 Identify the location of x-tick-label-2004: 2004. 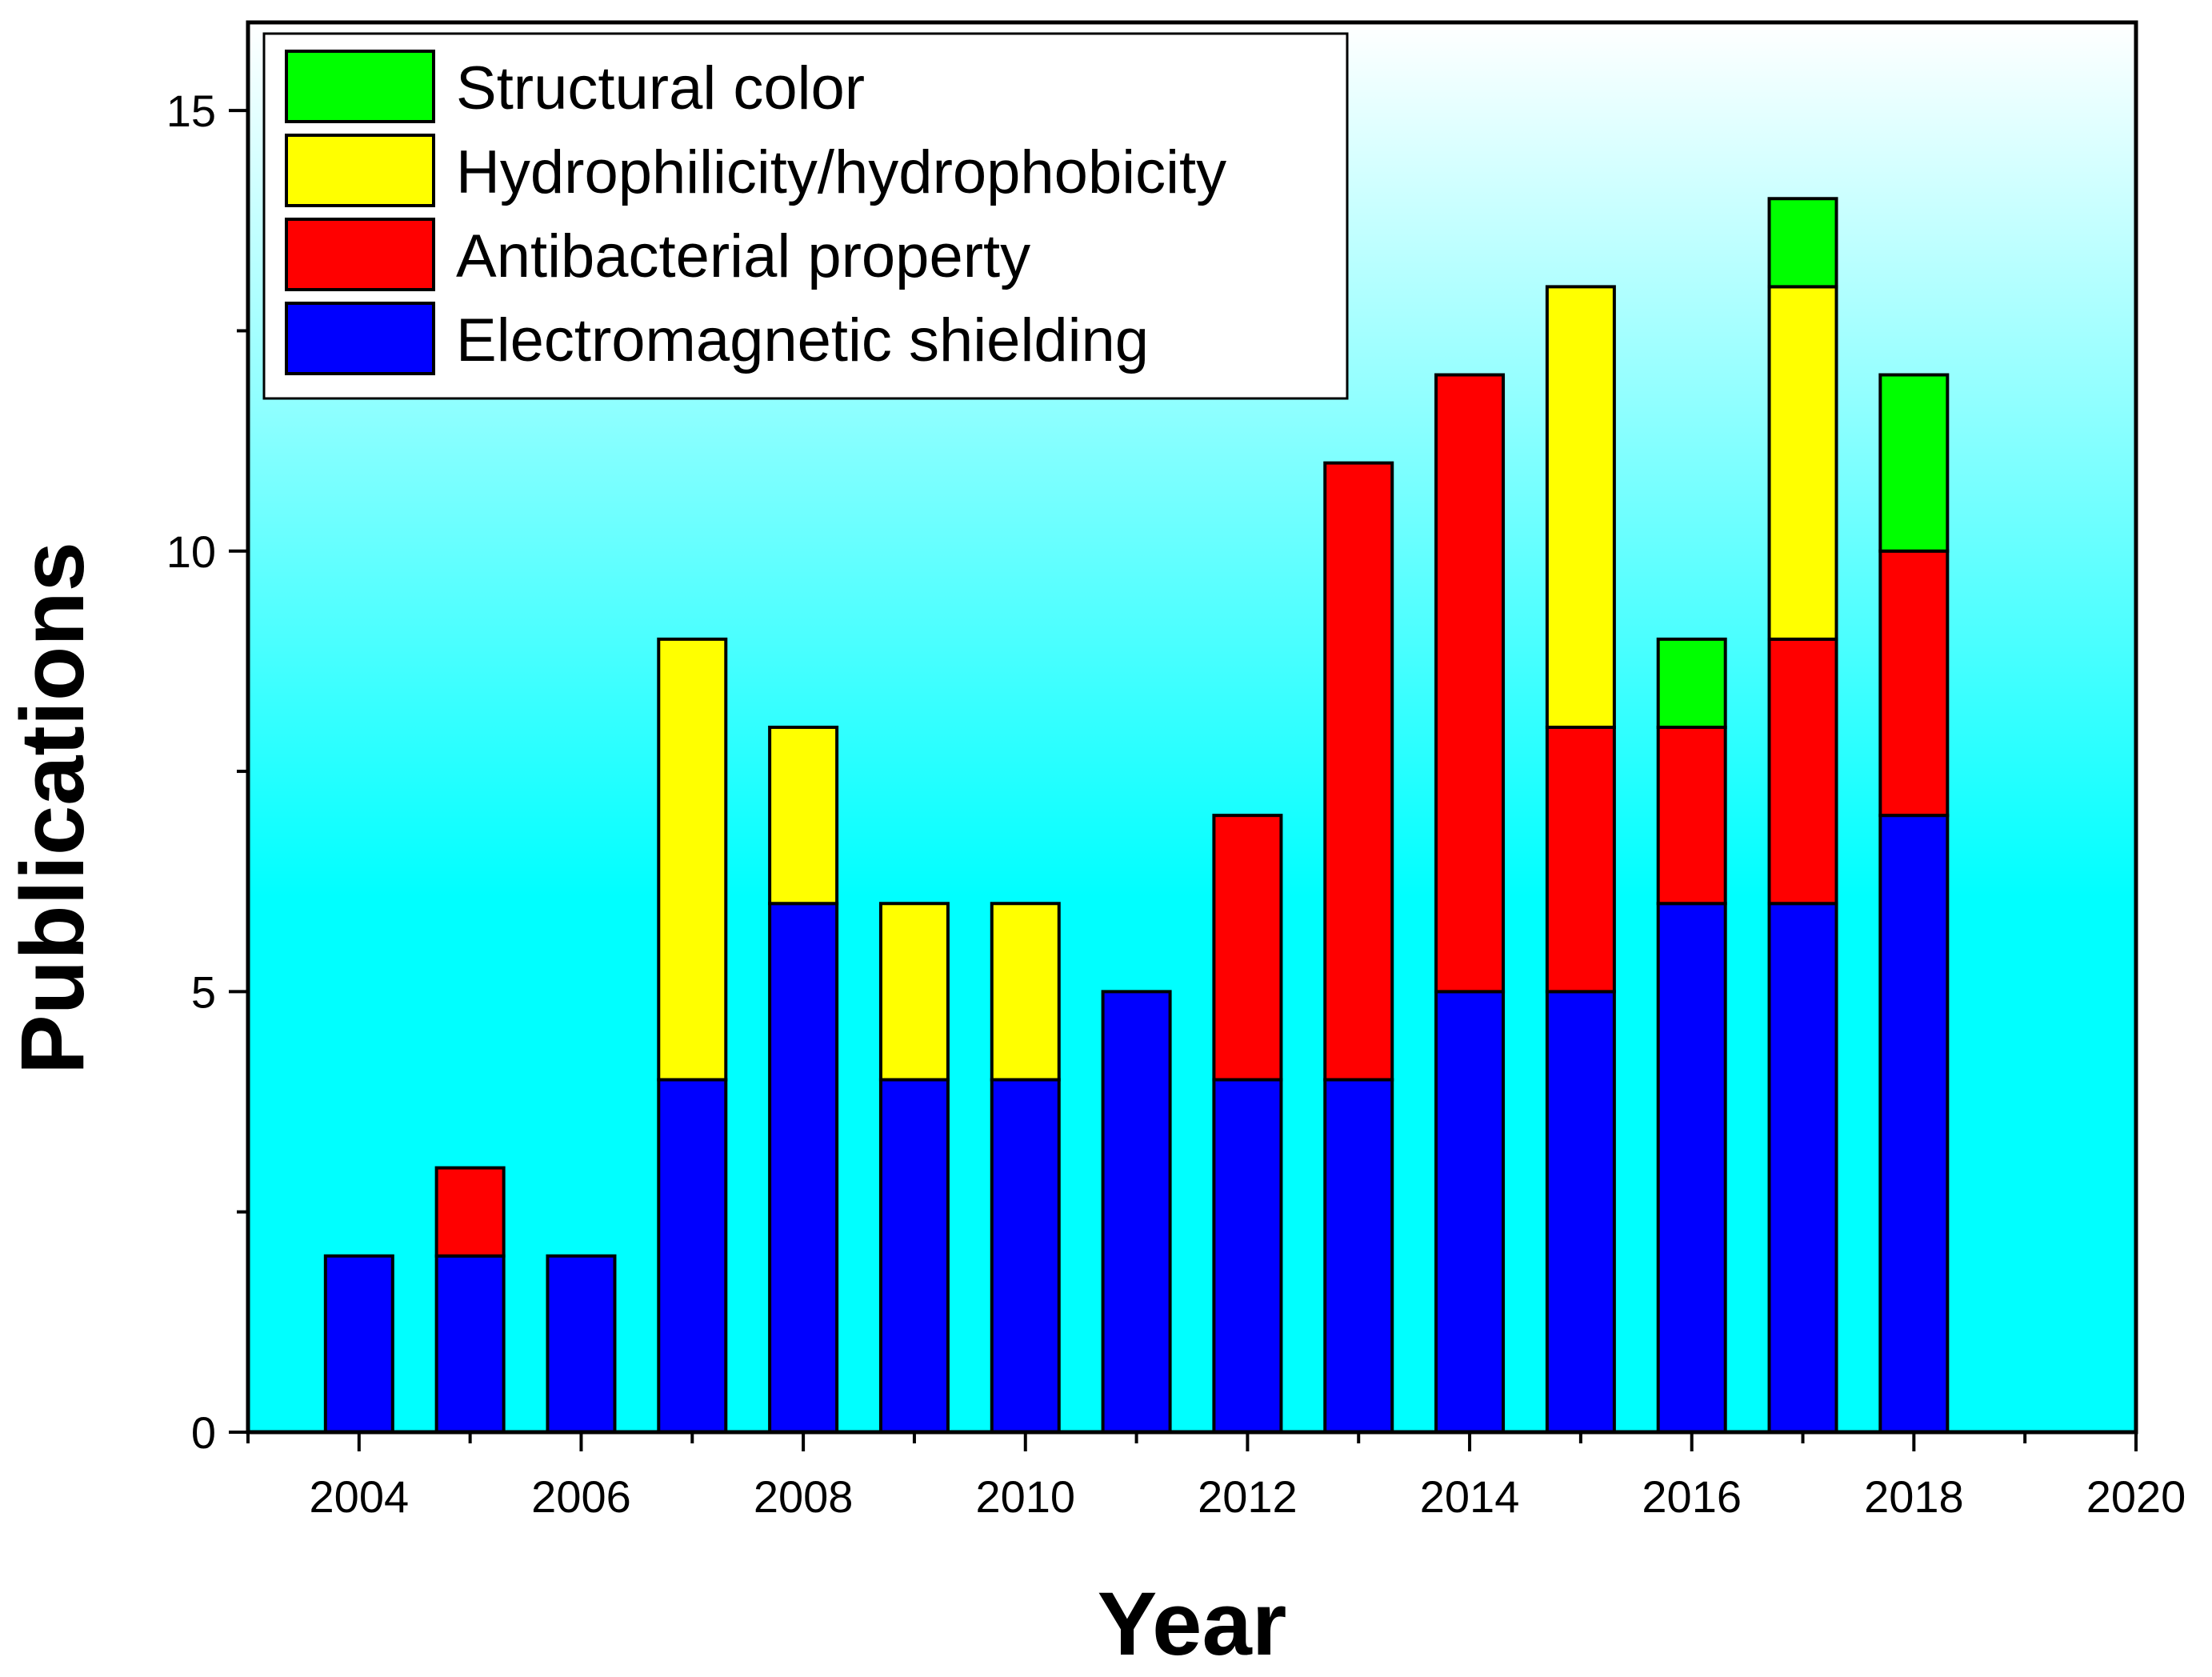
(360, 1496).